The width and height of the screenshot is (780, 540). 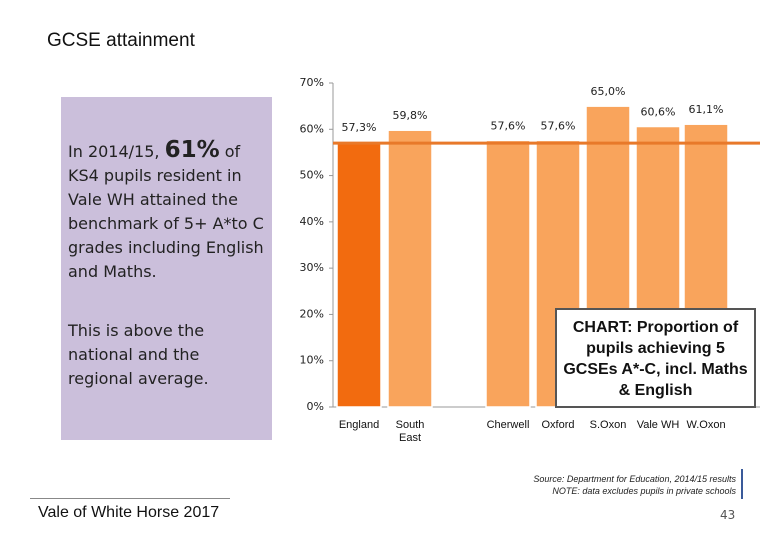 I want to click on y-tick-label: 60%, so click(x=312, y=128).